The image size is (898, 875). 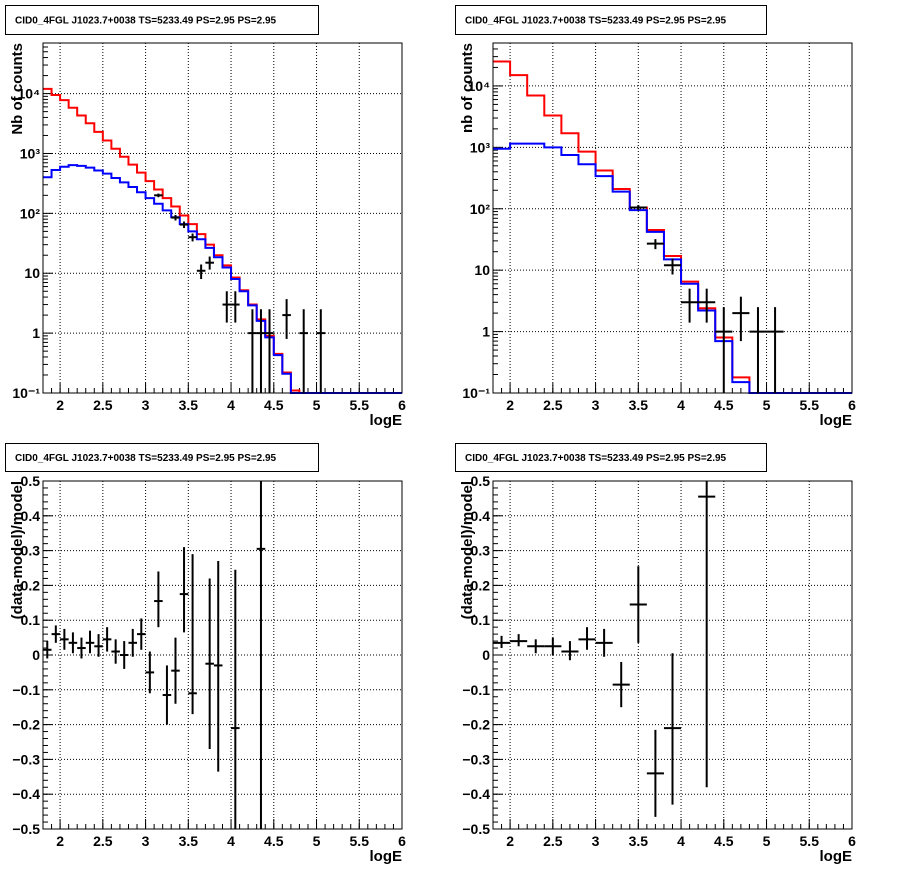 I want to click on y-tick-label: −0.4, so click(x=476, y=794).